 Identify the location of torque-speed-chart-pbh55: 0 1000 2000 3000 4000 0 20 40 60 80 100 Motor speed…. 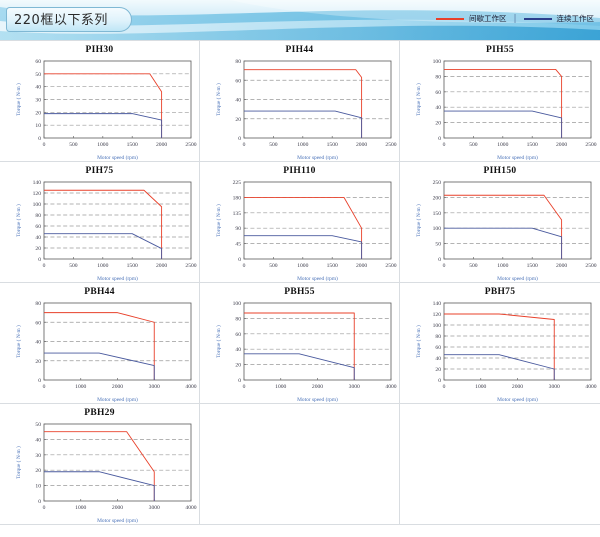
(300, 350).